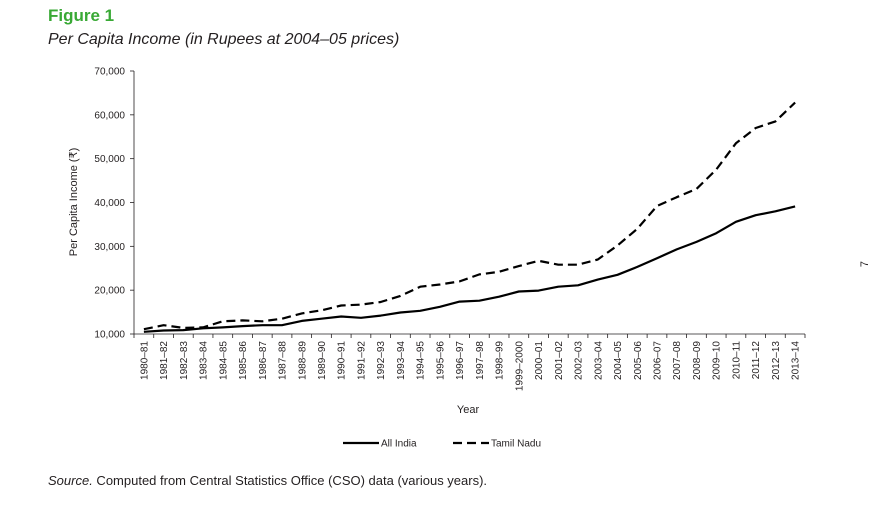 Image resolution: width=880 pixels, height=508 pixels. Describe the element at coordinates (618, 360) in the screenshot. I see `x-tick-label: 2004–05` at that location.